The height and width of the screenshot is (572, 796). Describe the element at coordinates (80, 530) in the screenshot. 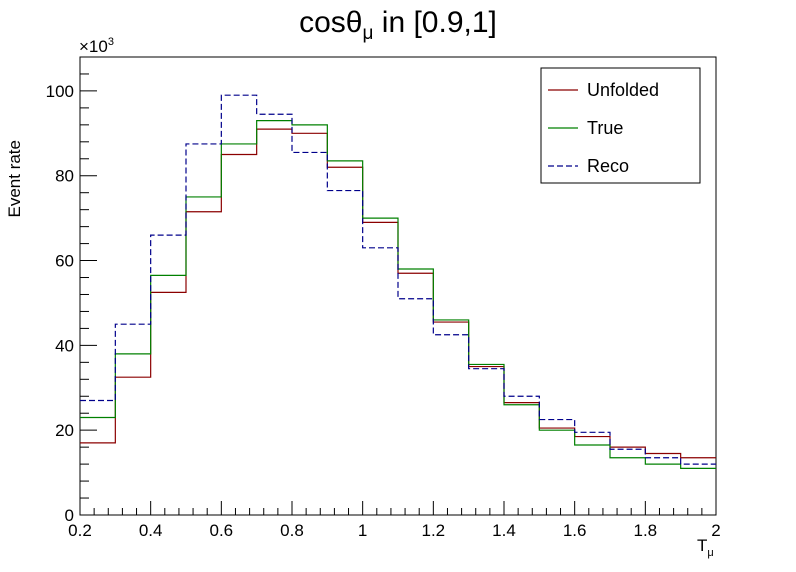

I see `x-tick-label: 0.2` at that location.